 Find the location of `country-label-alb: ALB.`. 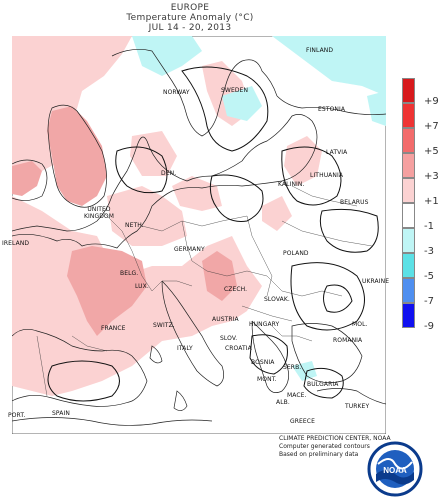

country-label-alb: ALB. is located at coordinates (283, 402).